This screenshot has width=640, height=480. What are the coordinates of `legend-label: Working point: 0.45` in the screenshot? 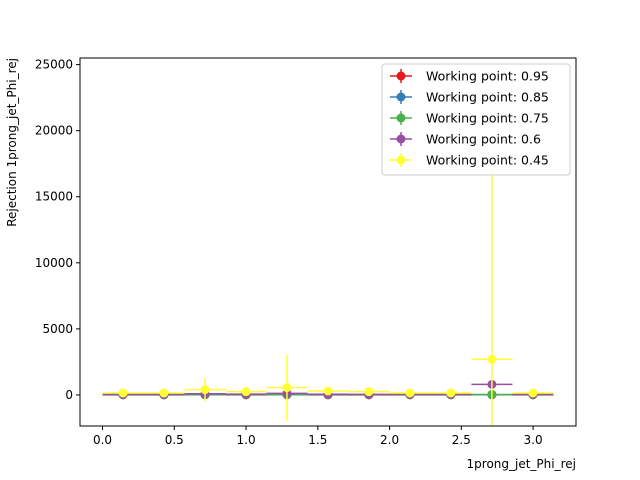 It's located at (487, 160).